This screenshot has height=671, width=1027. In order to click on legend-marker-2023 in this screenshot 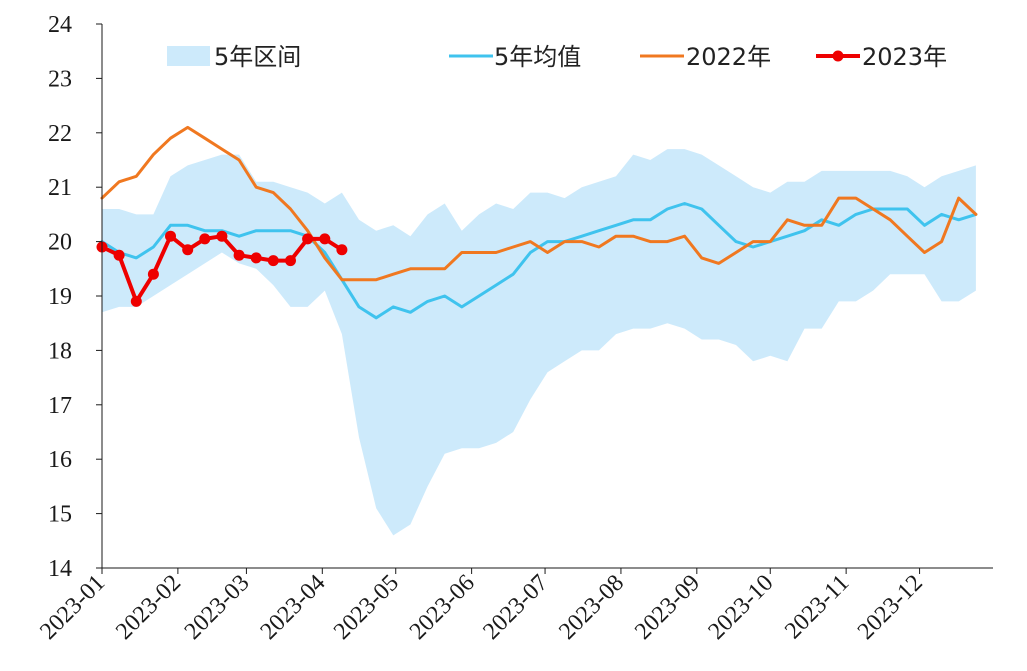, I will do `click(838, 56)`.